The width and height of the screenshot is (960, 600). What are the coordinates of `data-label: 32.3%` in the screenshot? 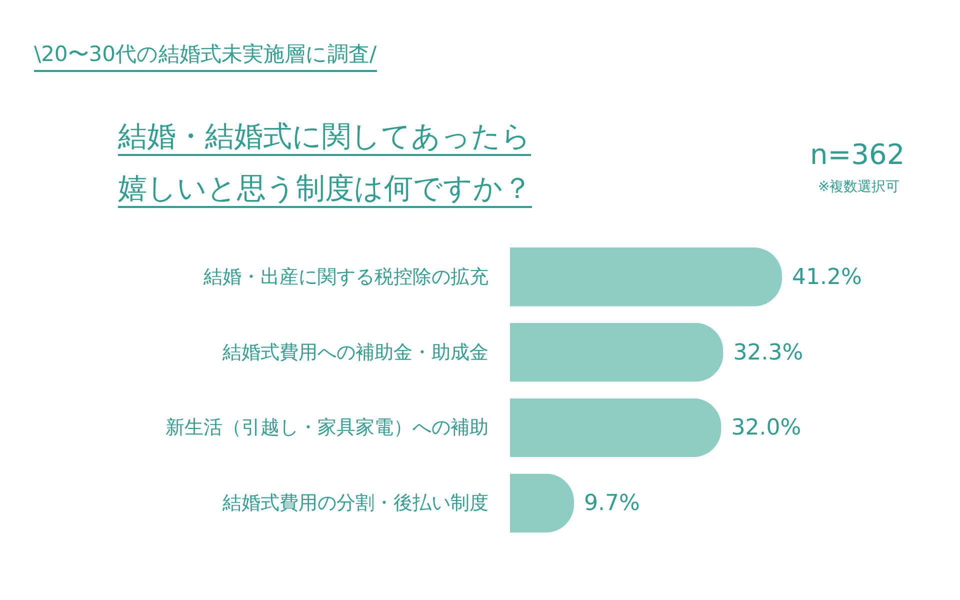 It's located at (768, 353).